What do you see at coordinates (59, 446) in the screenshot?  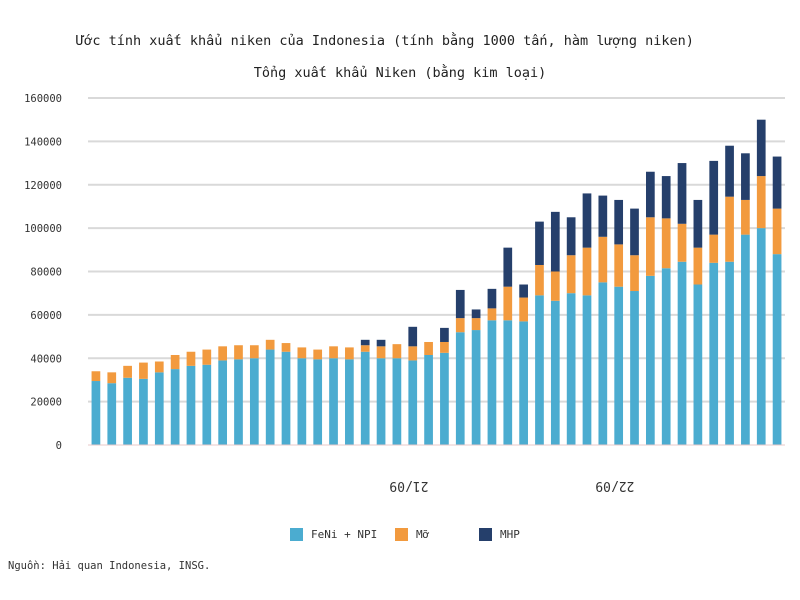 I see `y-tick-label: 0` at bounding box center [59, 446].